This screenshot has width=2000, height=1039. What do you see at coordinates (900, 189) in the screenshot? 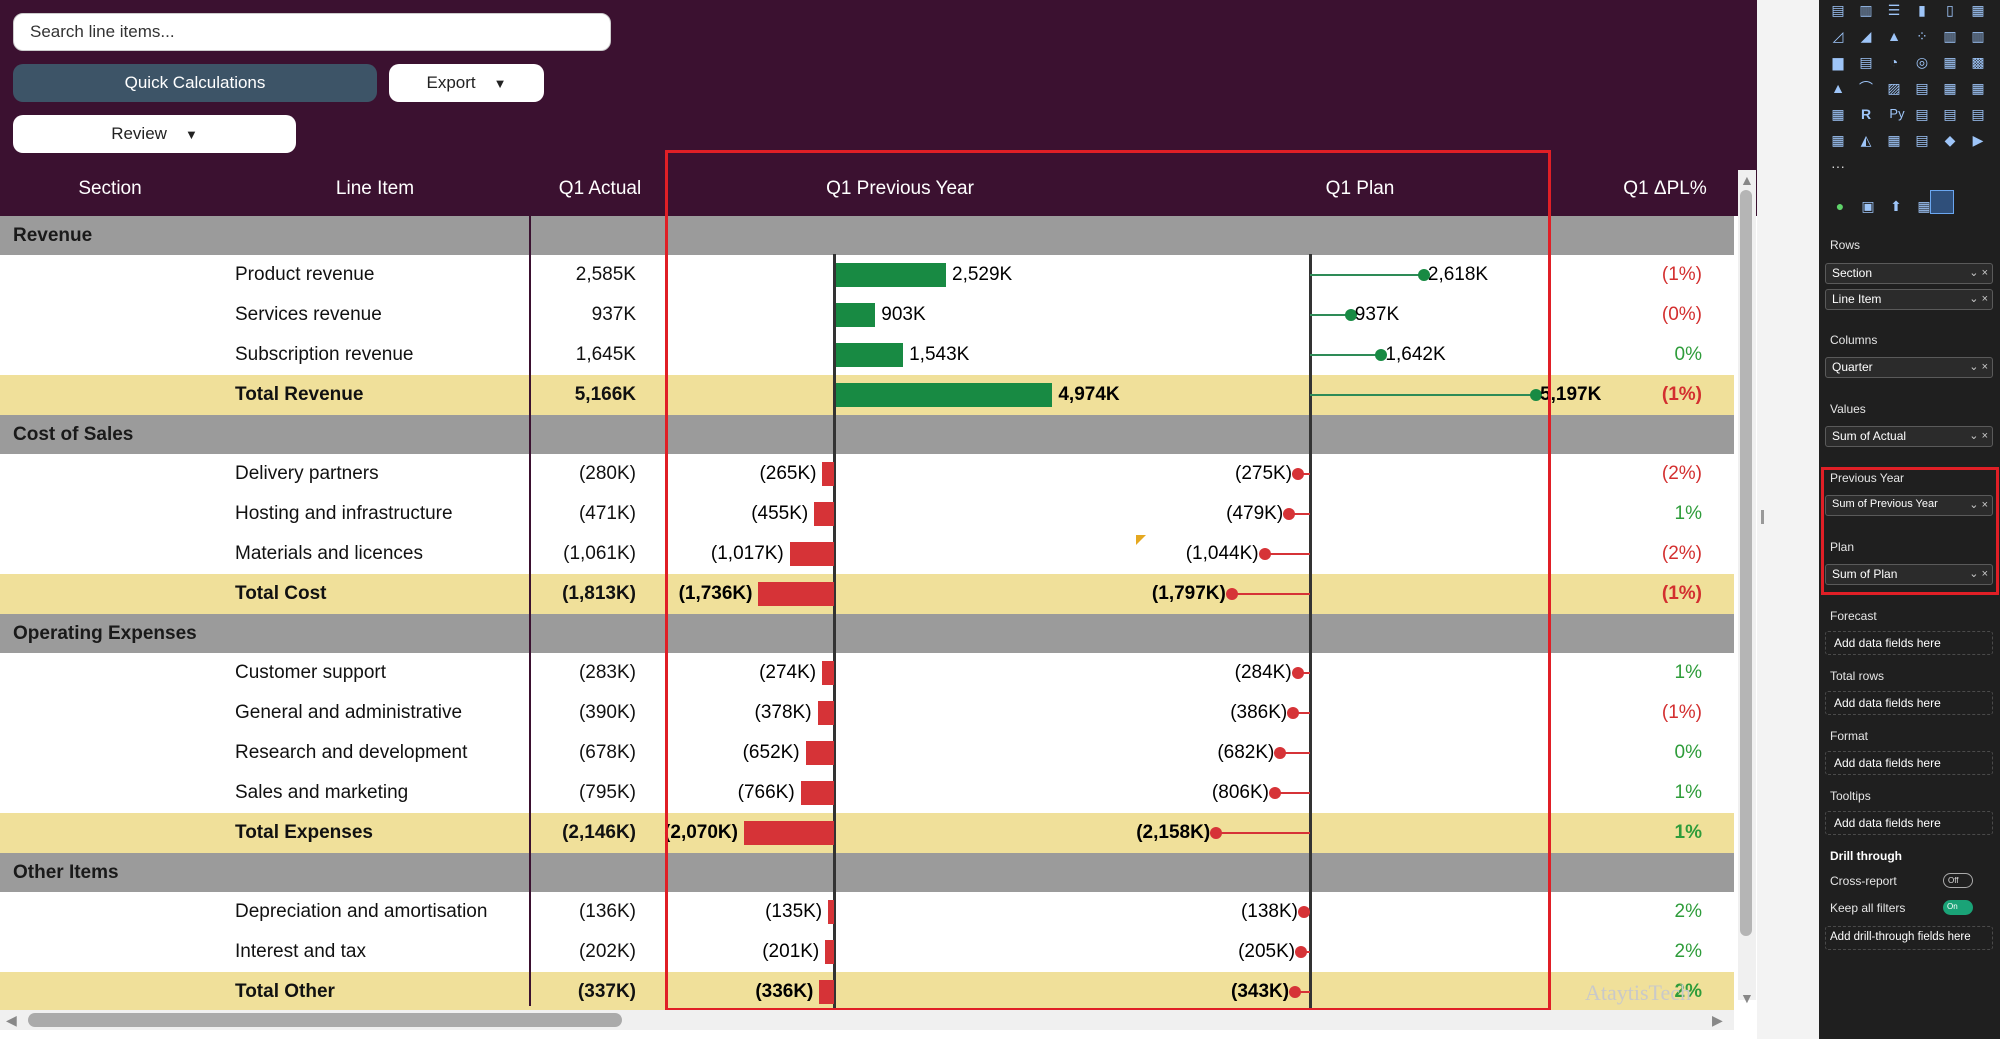
I see `column-header-previous-year: Q1 Previous Year` at bounding box center [900, 189].